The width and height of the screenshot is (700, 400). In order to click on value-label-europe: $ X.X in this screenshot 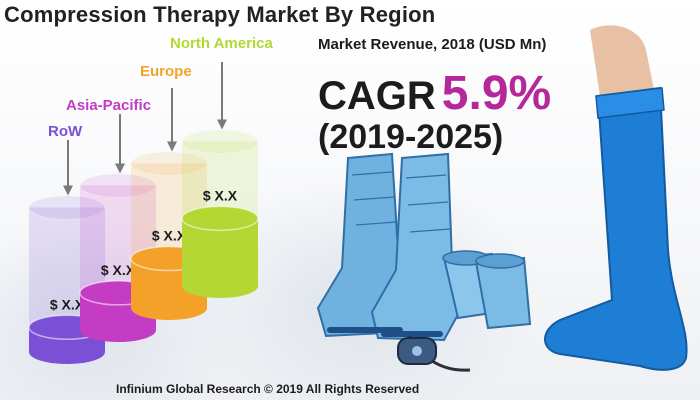, I will do `click(169, 236)`.